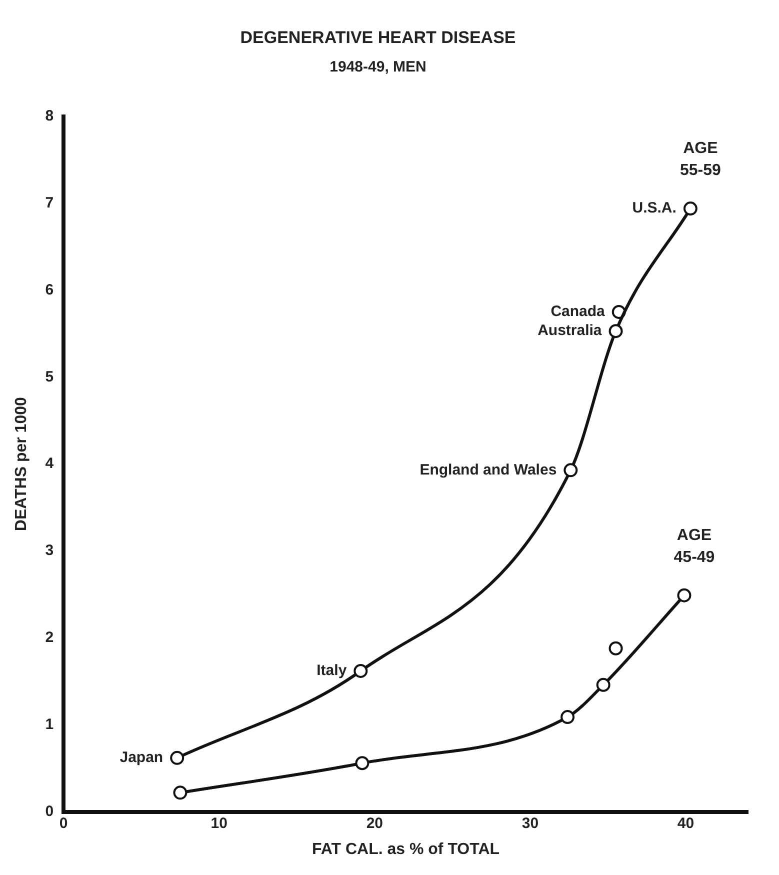 Image resolution: width=779 pixels, height=875 pixels. I want to click on annotation: U.S.A., so click(654, 208).